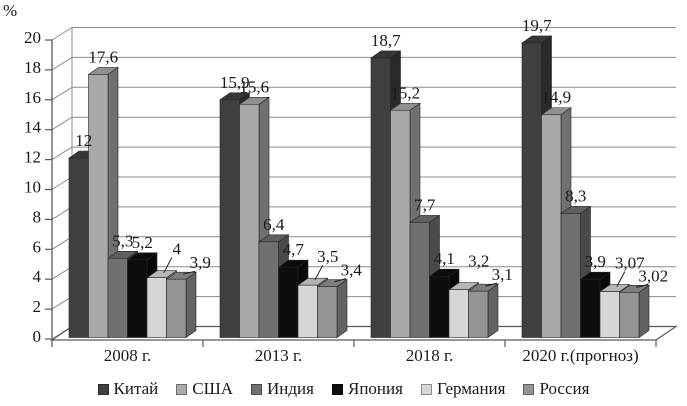  Describe the element at coordinates (249, 220) in the screenshot. I see `bar-s1-g1` at that location.